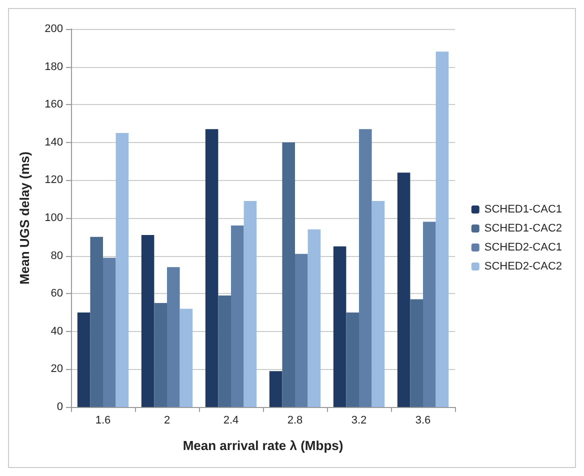  Describe the element at coordinates (53, 66) in the screenshot. I see `y-tick-label: 180` at that location.